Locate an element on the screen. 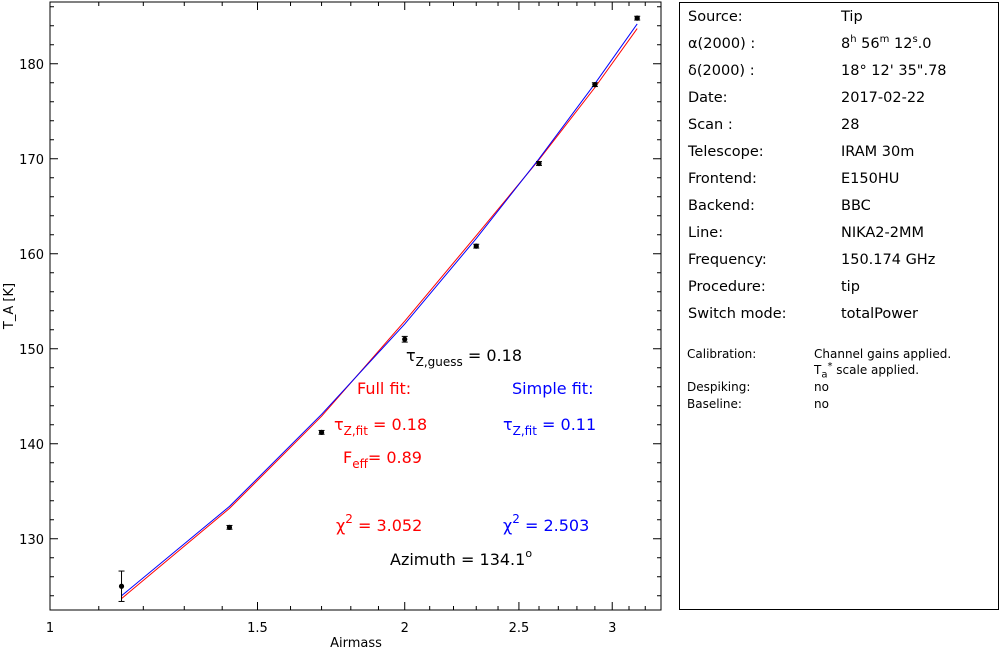 The height and width of the screenshot is (649, 1001). x-tick-label: 1.5 is located at coordinates (257, 628).